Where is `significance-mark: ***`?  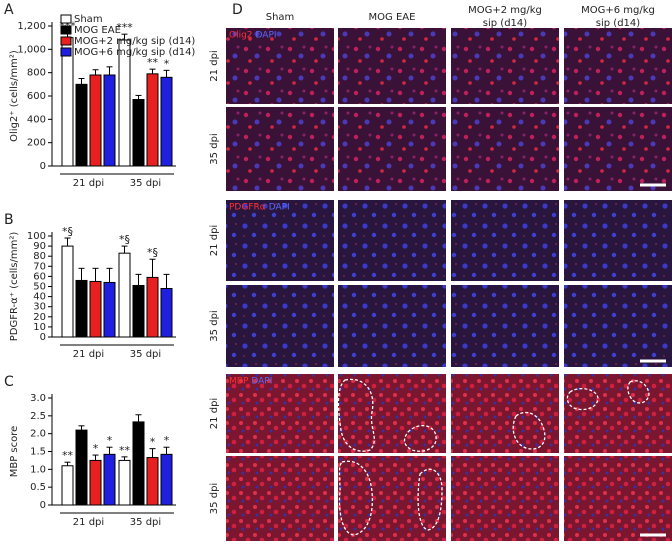
significance-mark: *** is located at coordinates (124, 27).